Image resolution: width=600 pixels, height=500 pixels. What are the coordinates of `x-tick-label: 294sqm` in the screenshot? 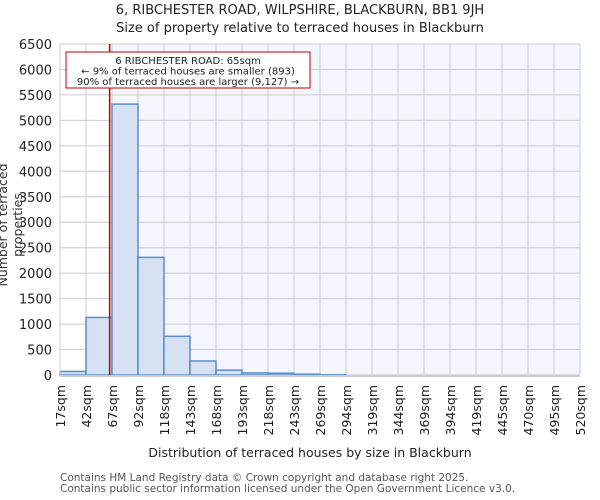 It's located at (346, 410).